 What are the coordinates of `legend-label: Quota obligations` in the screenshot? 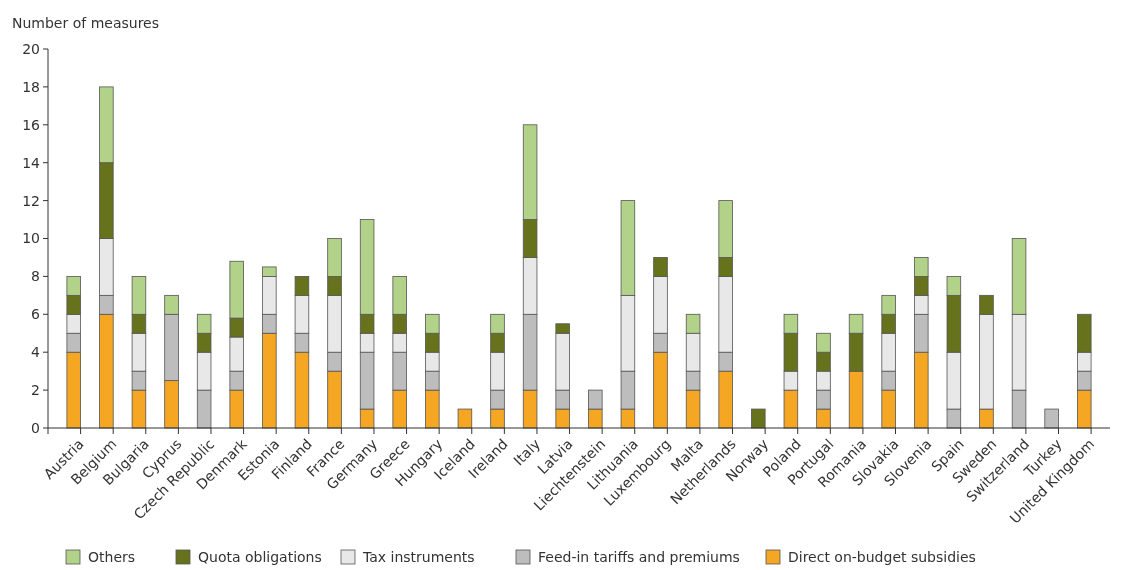 It's located at (260, 556).